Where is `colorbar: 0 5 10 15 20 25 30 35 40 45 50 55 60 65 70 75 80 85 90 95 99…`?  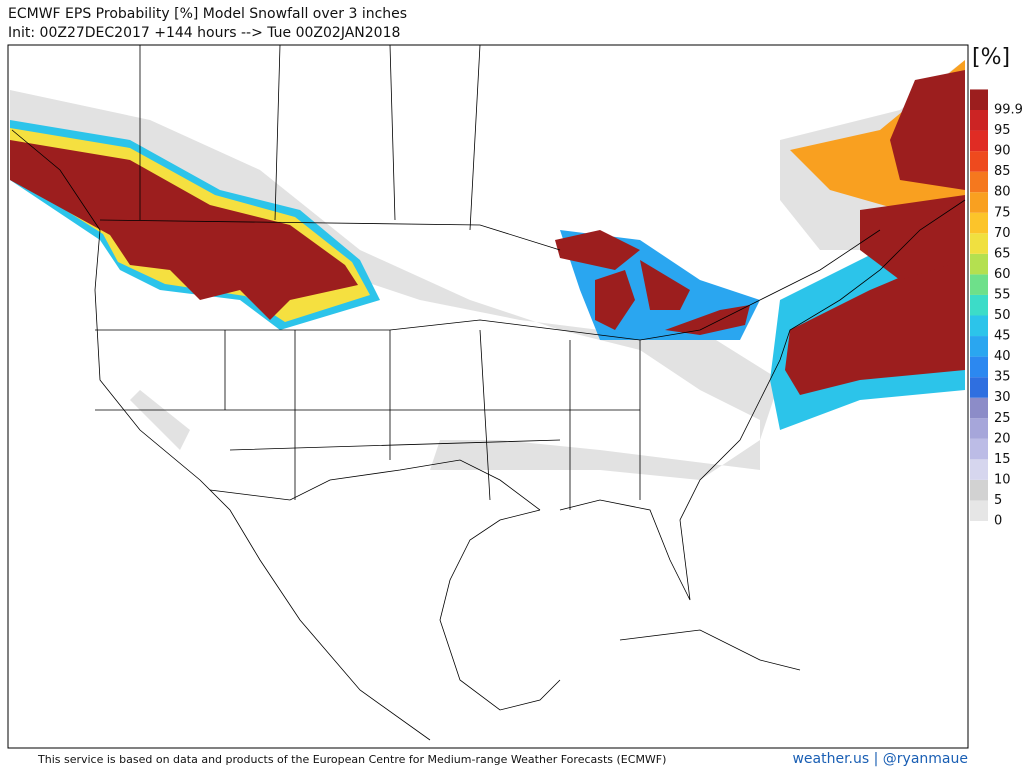 colorbar: 0 5 10 15 20 25 30 35 40 45 50 55 60 65 70 75 80 85 90 95 99… is located at coordinates (996, 309).